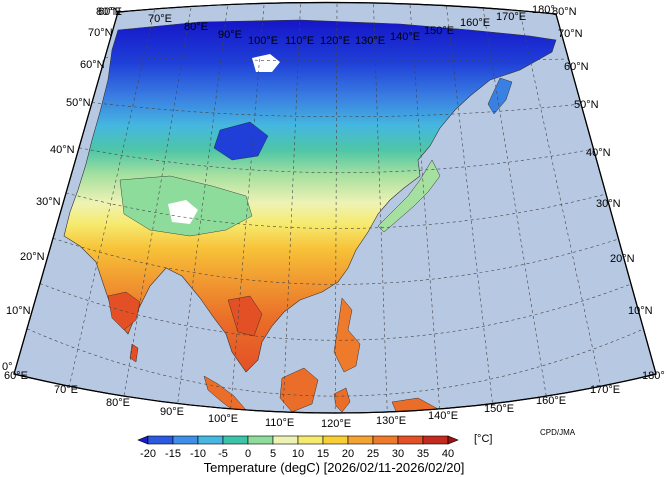 This screenshot has width=669, height=477. I want to click on lon-label-top-130: 130°E, so click(370, 41).